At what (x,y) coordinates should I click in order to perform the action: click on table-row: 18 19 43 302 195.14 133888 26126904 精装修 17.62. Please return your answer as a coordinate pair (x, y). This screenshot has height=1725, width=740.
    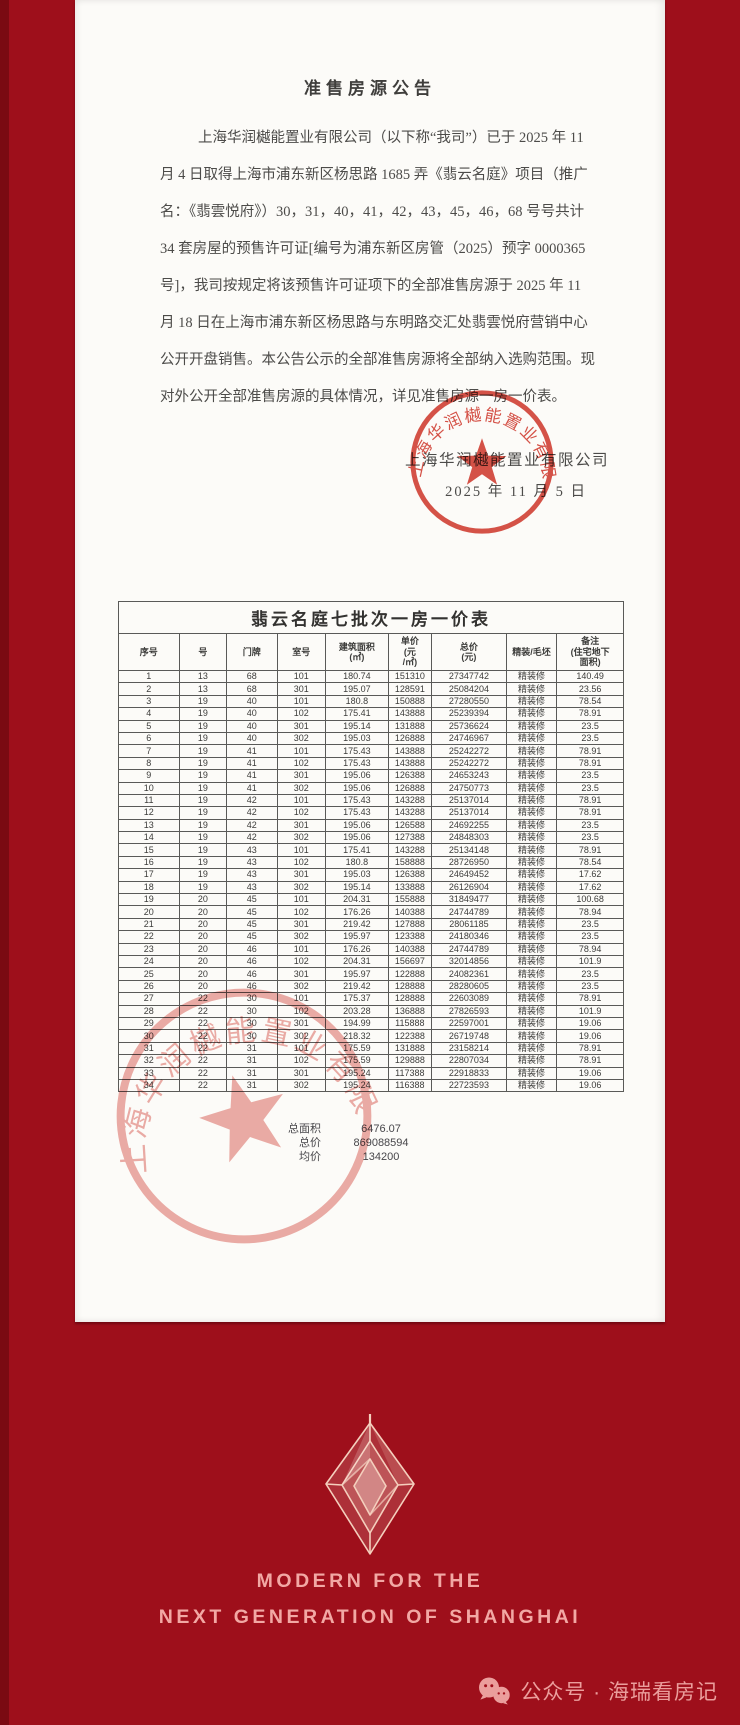
    Looking at the image, I should click on (371, 887).